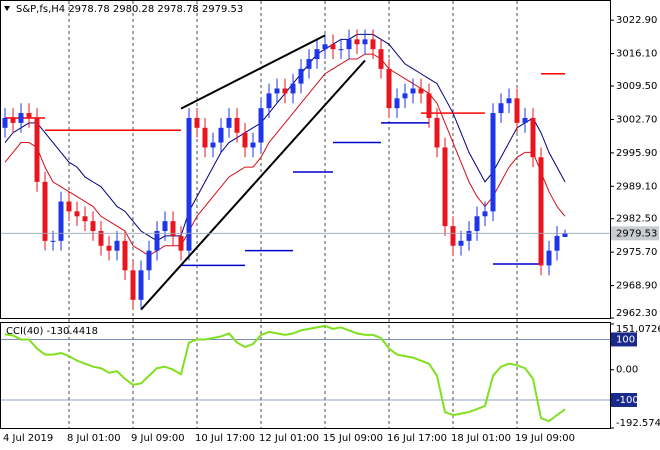 Image resolution: width=660 pixels, height=450 pixels. I want to click on x-tick-label: 19 Jul 09:00, so click(545, 438).